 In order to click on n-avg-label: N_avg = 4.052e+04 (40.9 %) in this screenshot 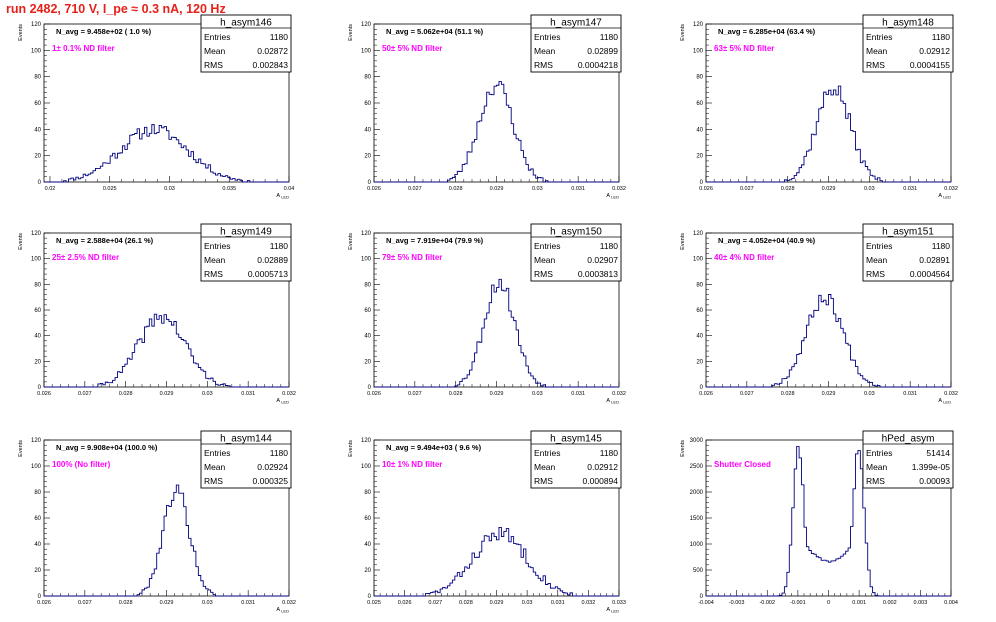, I will do `click(767, 240)`.